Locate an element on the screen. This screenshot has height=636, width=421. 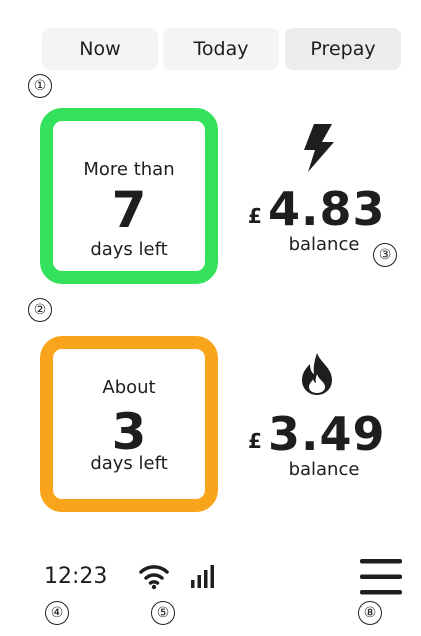
callout: ④ is located at coordinates (57, 613).